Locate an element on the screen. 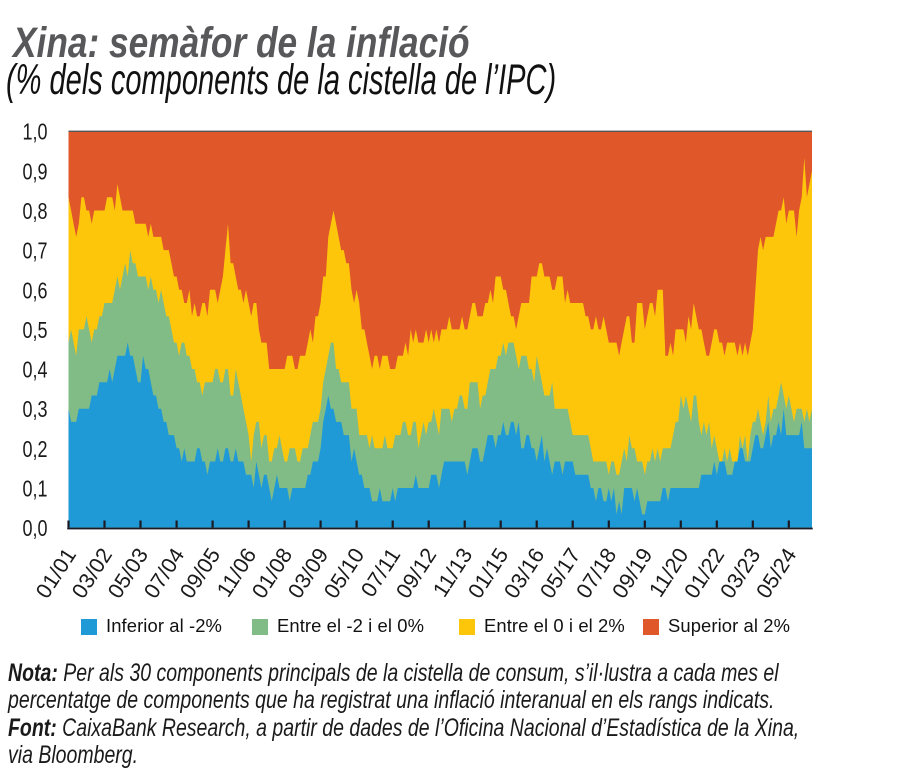 Image resolution: width=900 pixels, height=778 pixels. svg-text: 0,6 is located at coordinates (35, 290).